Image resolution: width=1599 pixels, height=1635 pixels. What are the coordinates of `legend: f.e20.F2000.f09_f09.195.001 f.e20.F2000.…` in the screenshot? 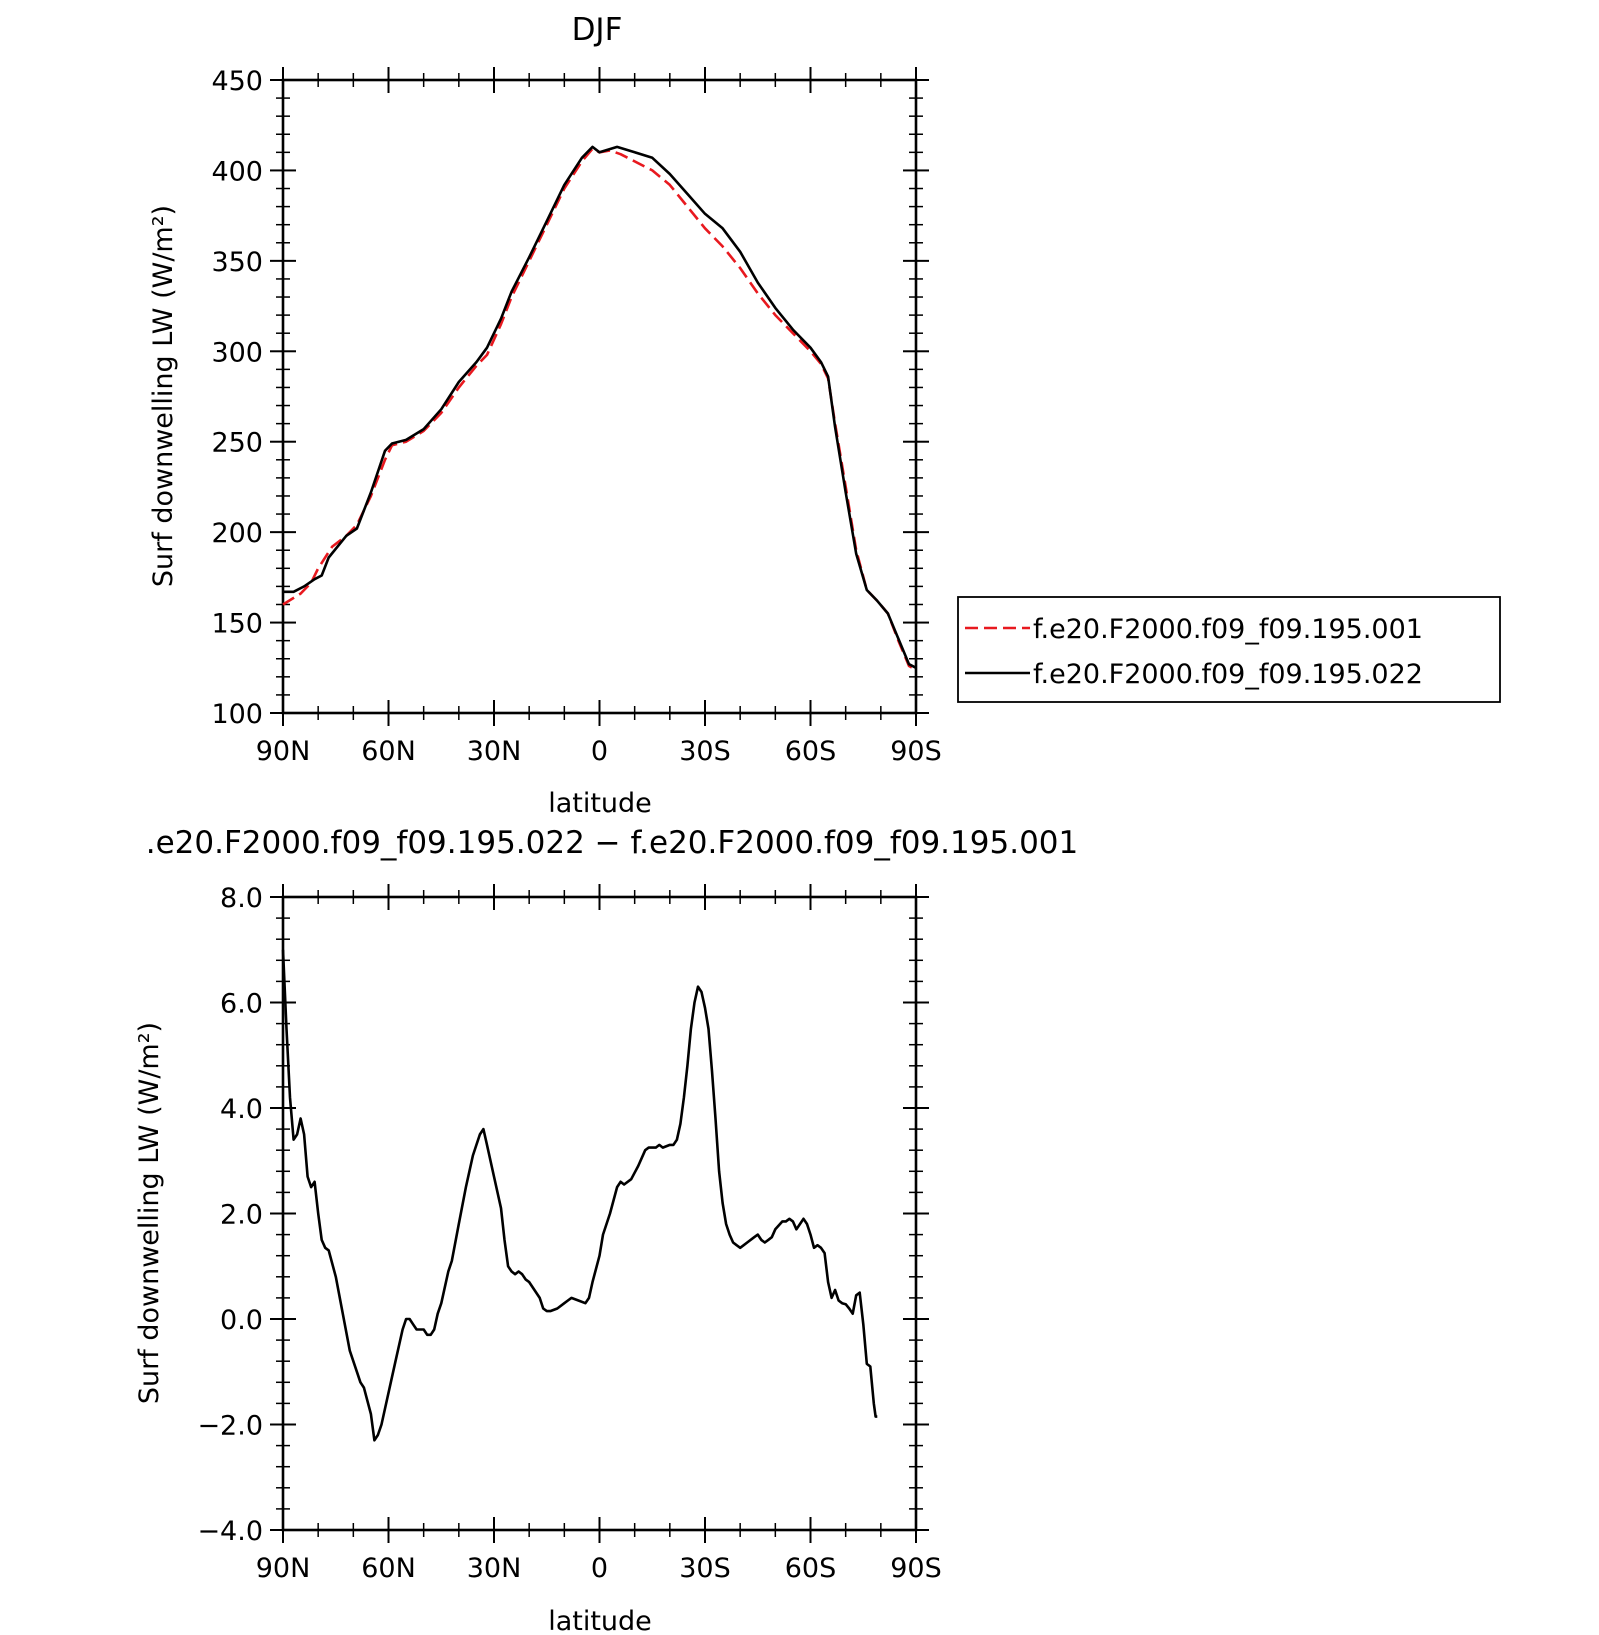 It's located at (1229, 649).